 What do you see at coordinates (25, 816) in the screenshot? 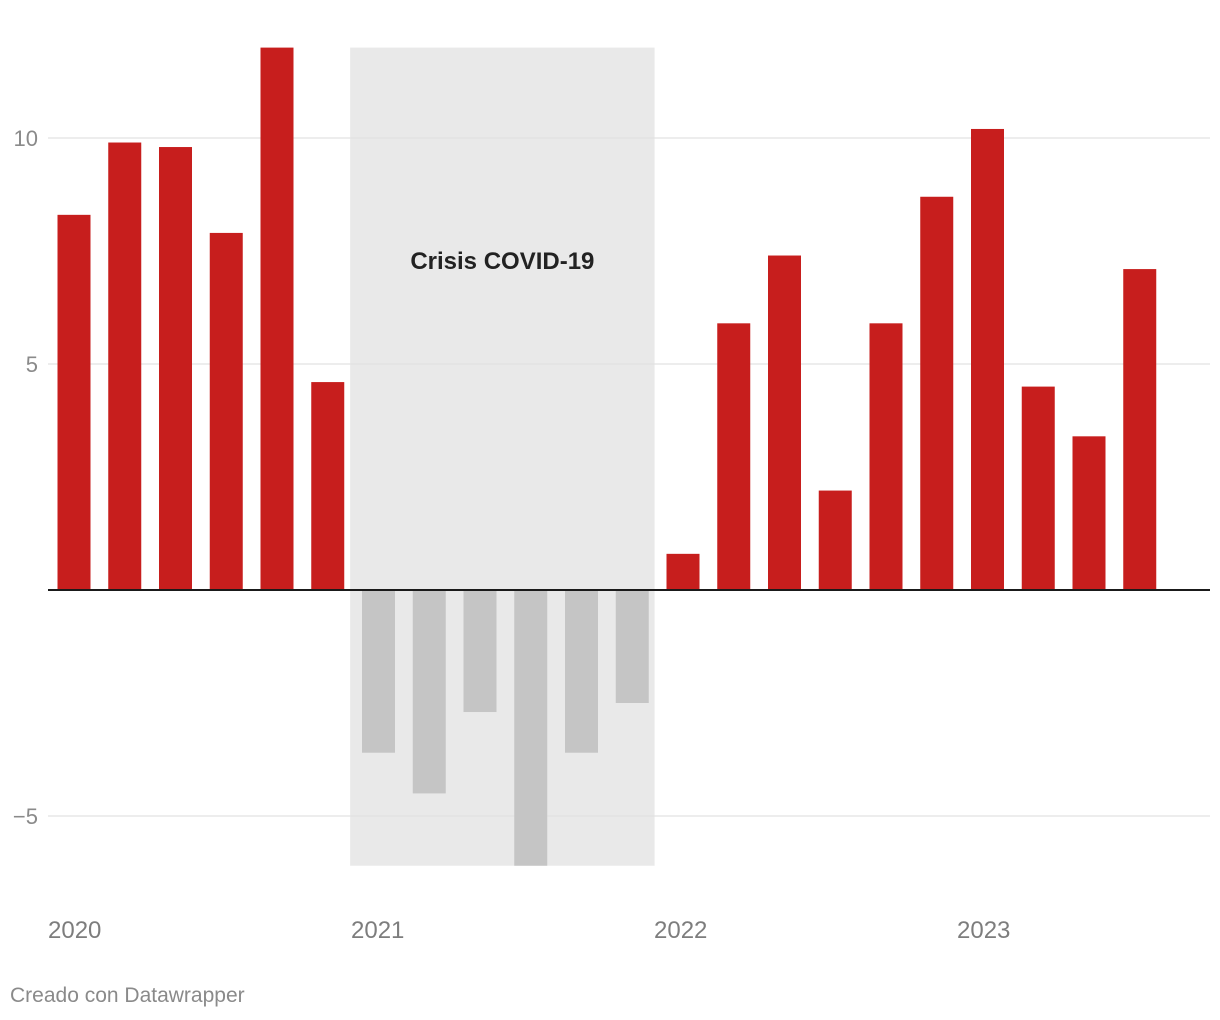
I see `y-tick-label: −5` at bounding box center [25, 816].